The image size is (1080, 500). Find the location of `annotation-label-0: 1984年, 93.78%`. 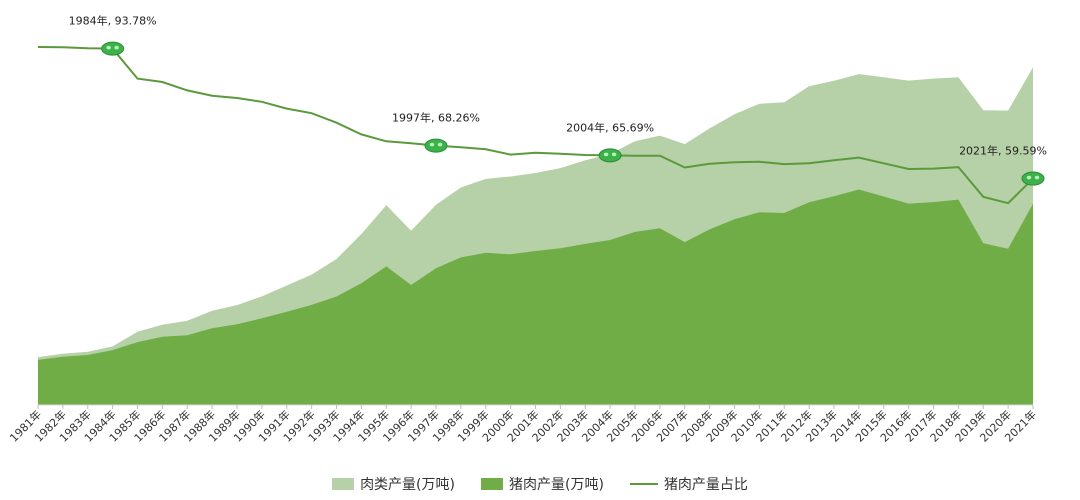

annotation-label-0: 1984年, 93.78% is located at coordinates (113, 21).